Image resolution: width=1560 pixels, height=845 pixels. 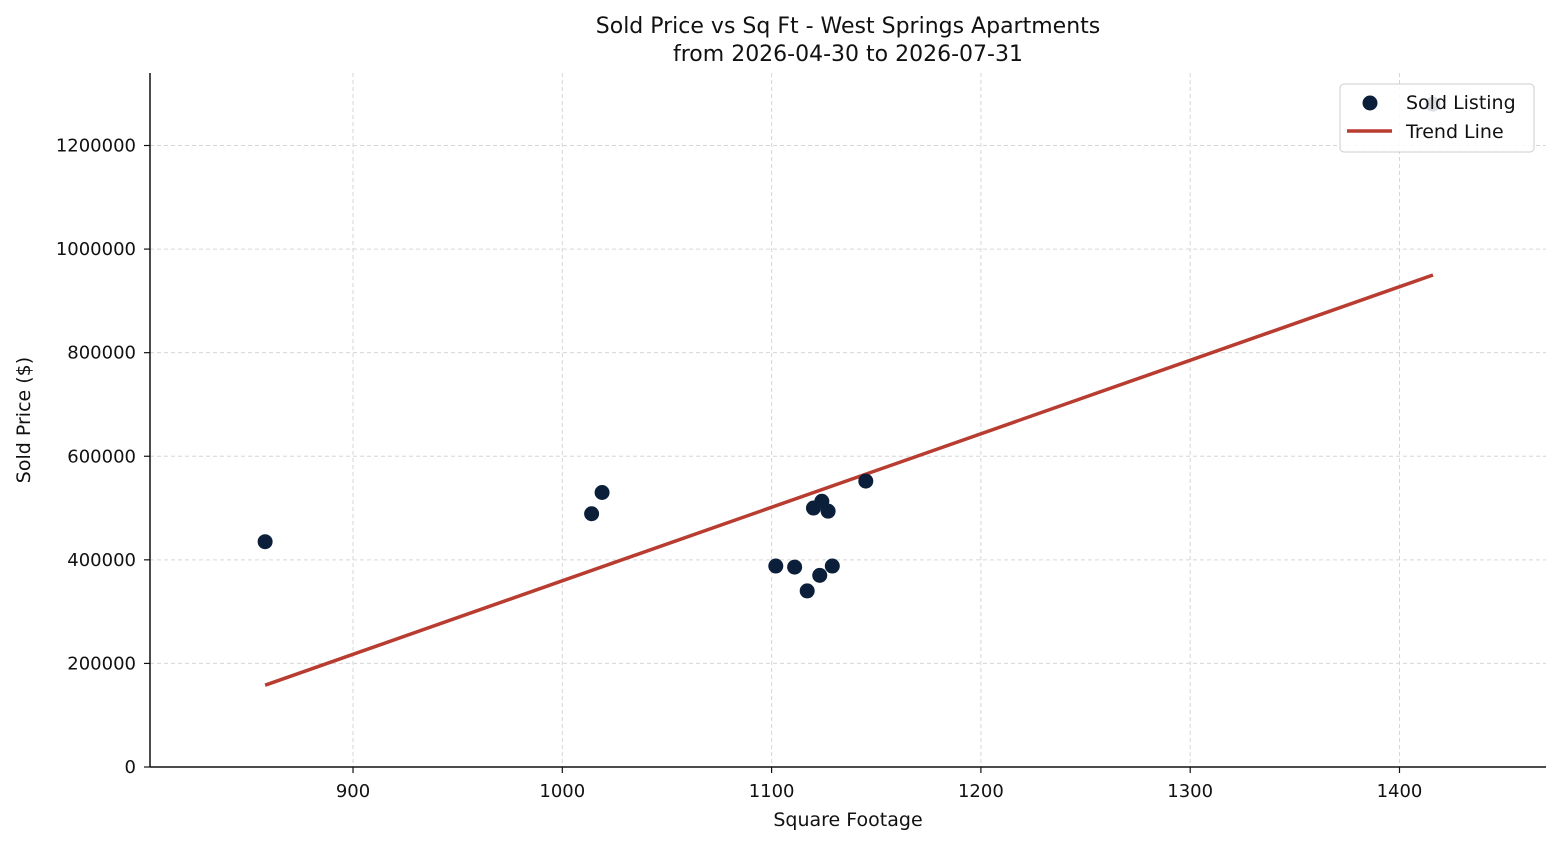 What do you see at coordinates (879, 784) in the screenshot?
I see `x-axis-ticks: 900 1000 1100 1200 1300 1400` at bounding box center [879, 784].